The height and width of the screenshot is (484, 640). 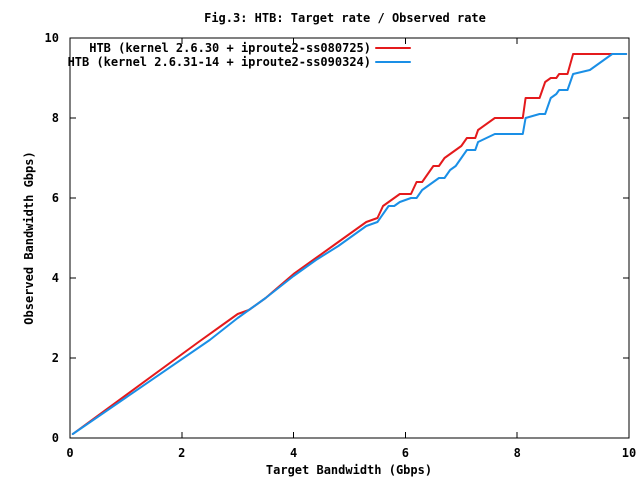 I want to click on x-tick-label: 4, so click(x=293, y=453).